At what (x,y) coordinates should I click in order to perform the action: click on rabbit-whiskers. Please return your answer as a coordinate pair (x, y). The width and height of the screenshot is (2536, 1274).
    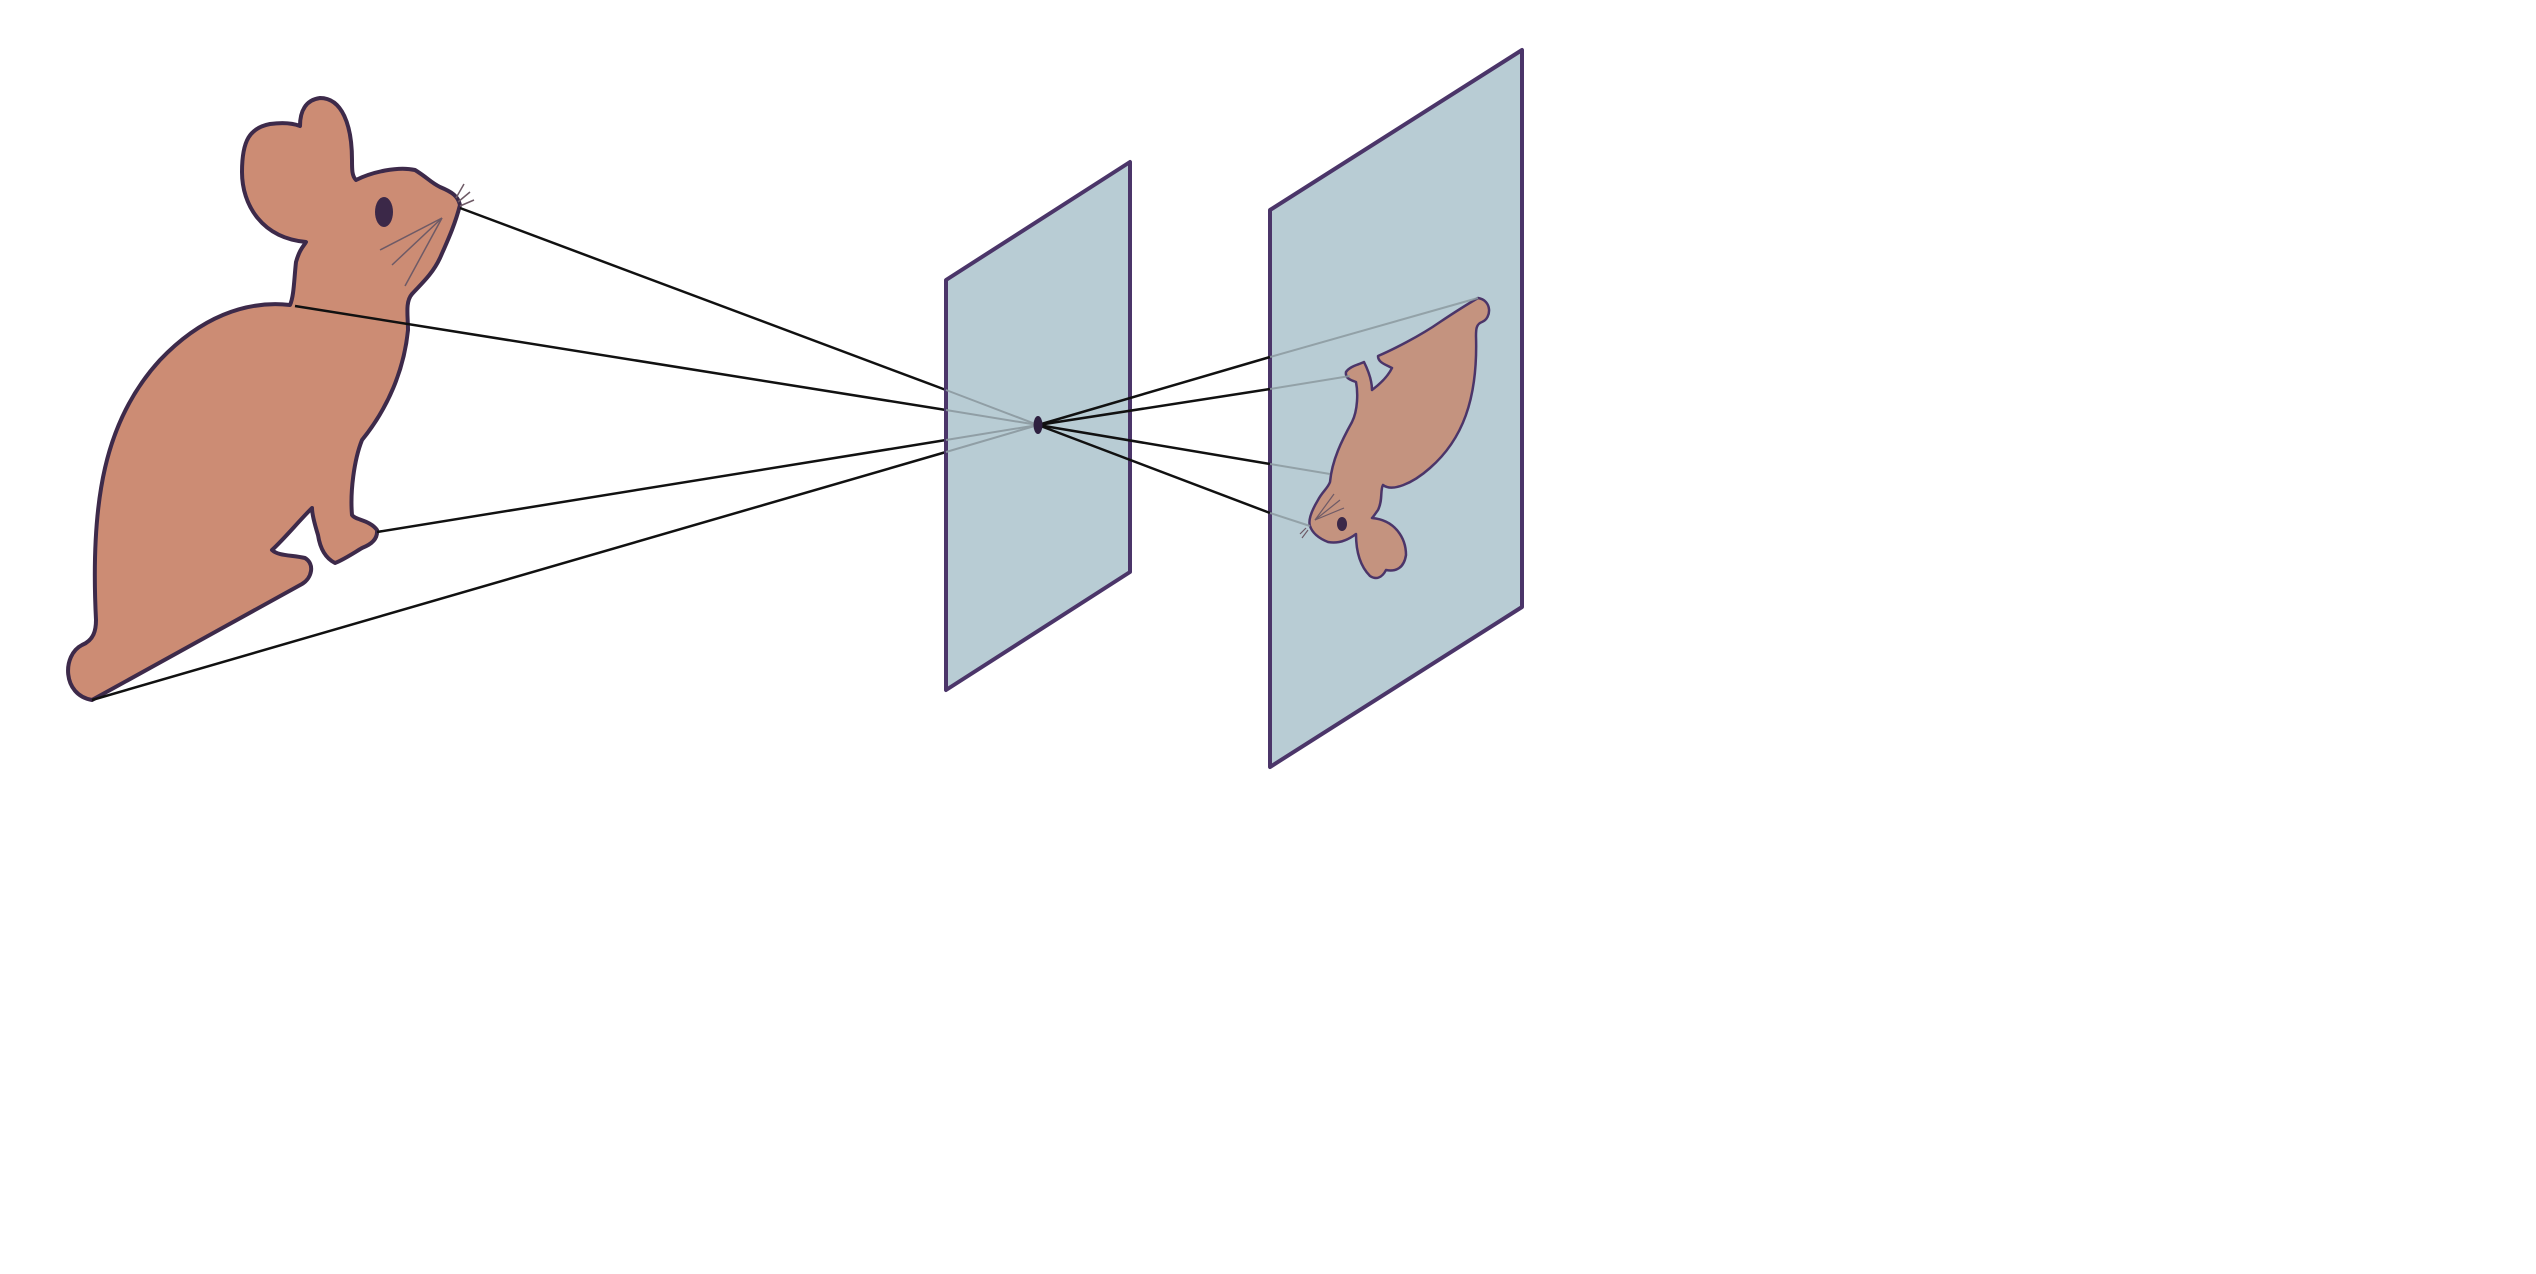
    Looking at the image, I should click on (427, 235).